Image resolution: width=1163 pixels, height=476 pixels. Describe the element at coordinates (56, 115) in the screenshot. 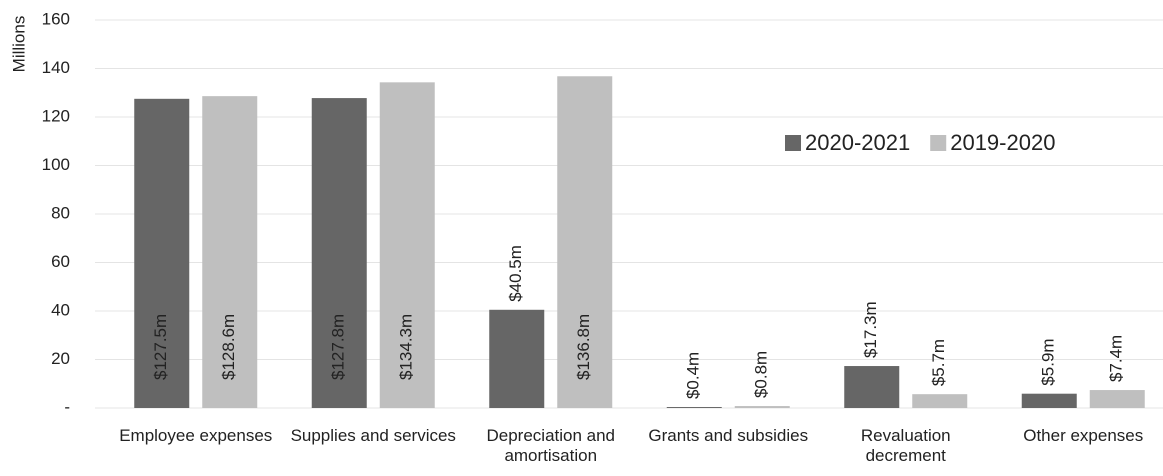

I see `y-tick-label: 120` at that location.